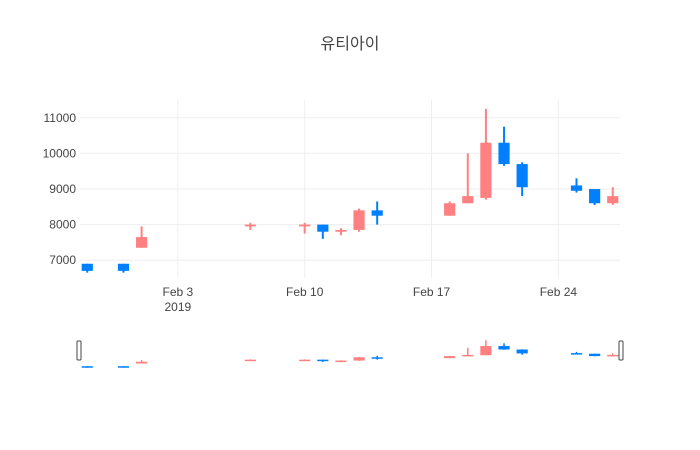 This screenshot has height=450, width=700. What do you see at coordinates (62, 225) in the screenshot?
I see `y-tick-label: 8000` at bounding box center [62, 225].